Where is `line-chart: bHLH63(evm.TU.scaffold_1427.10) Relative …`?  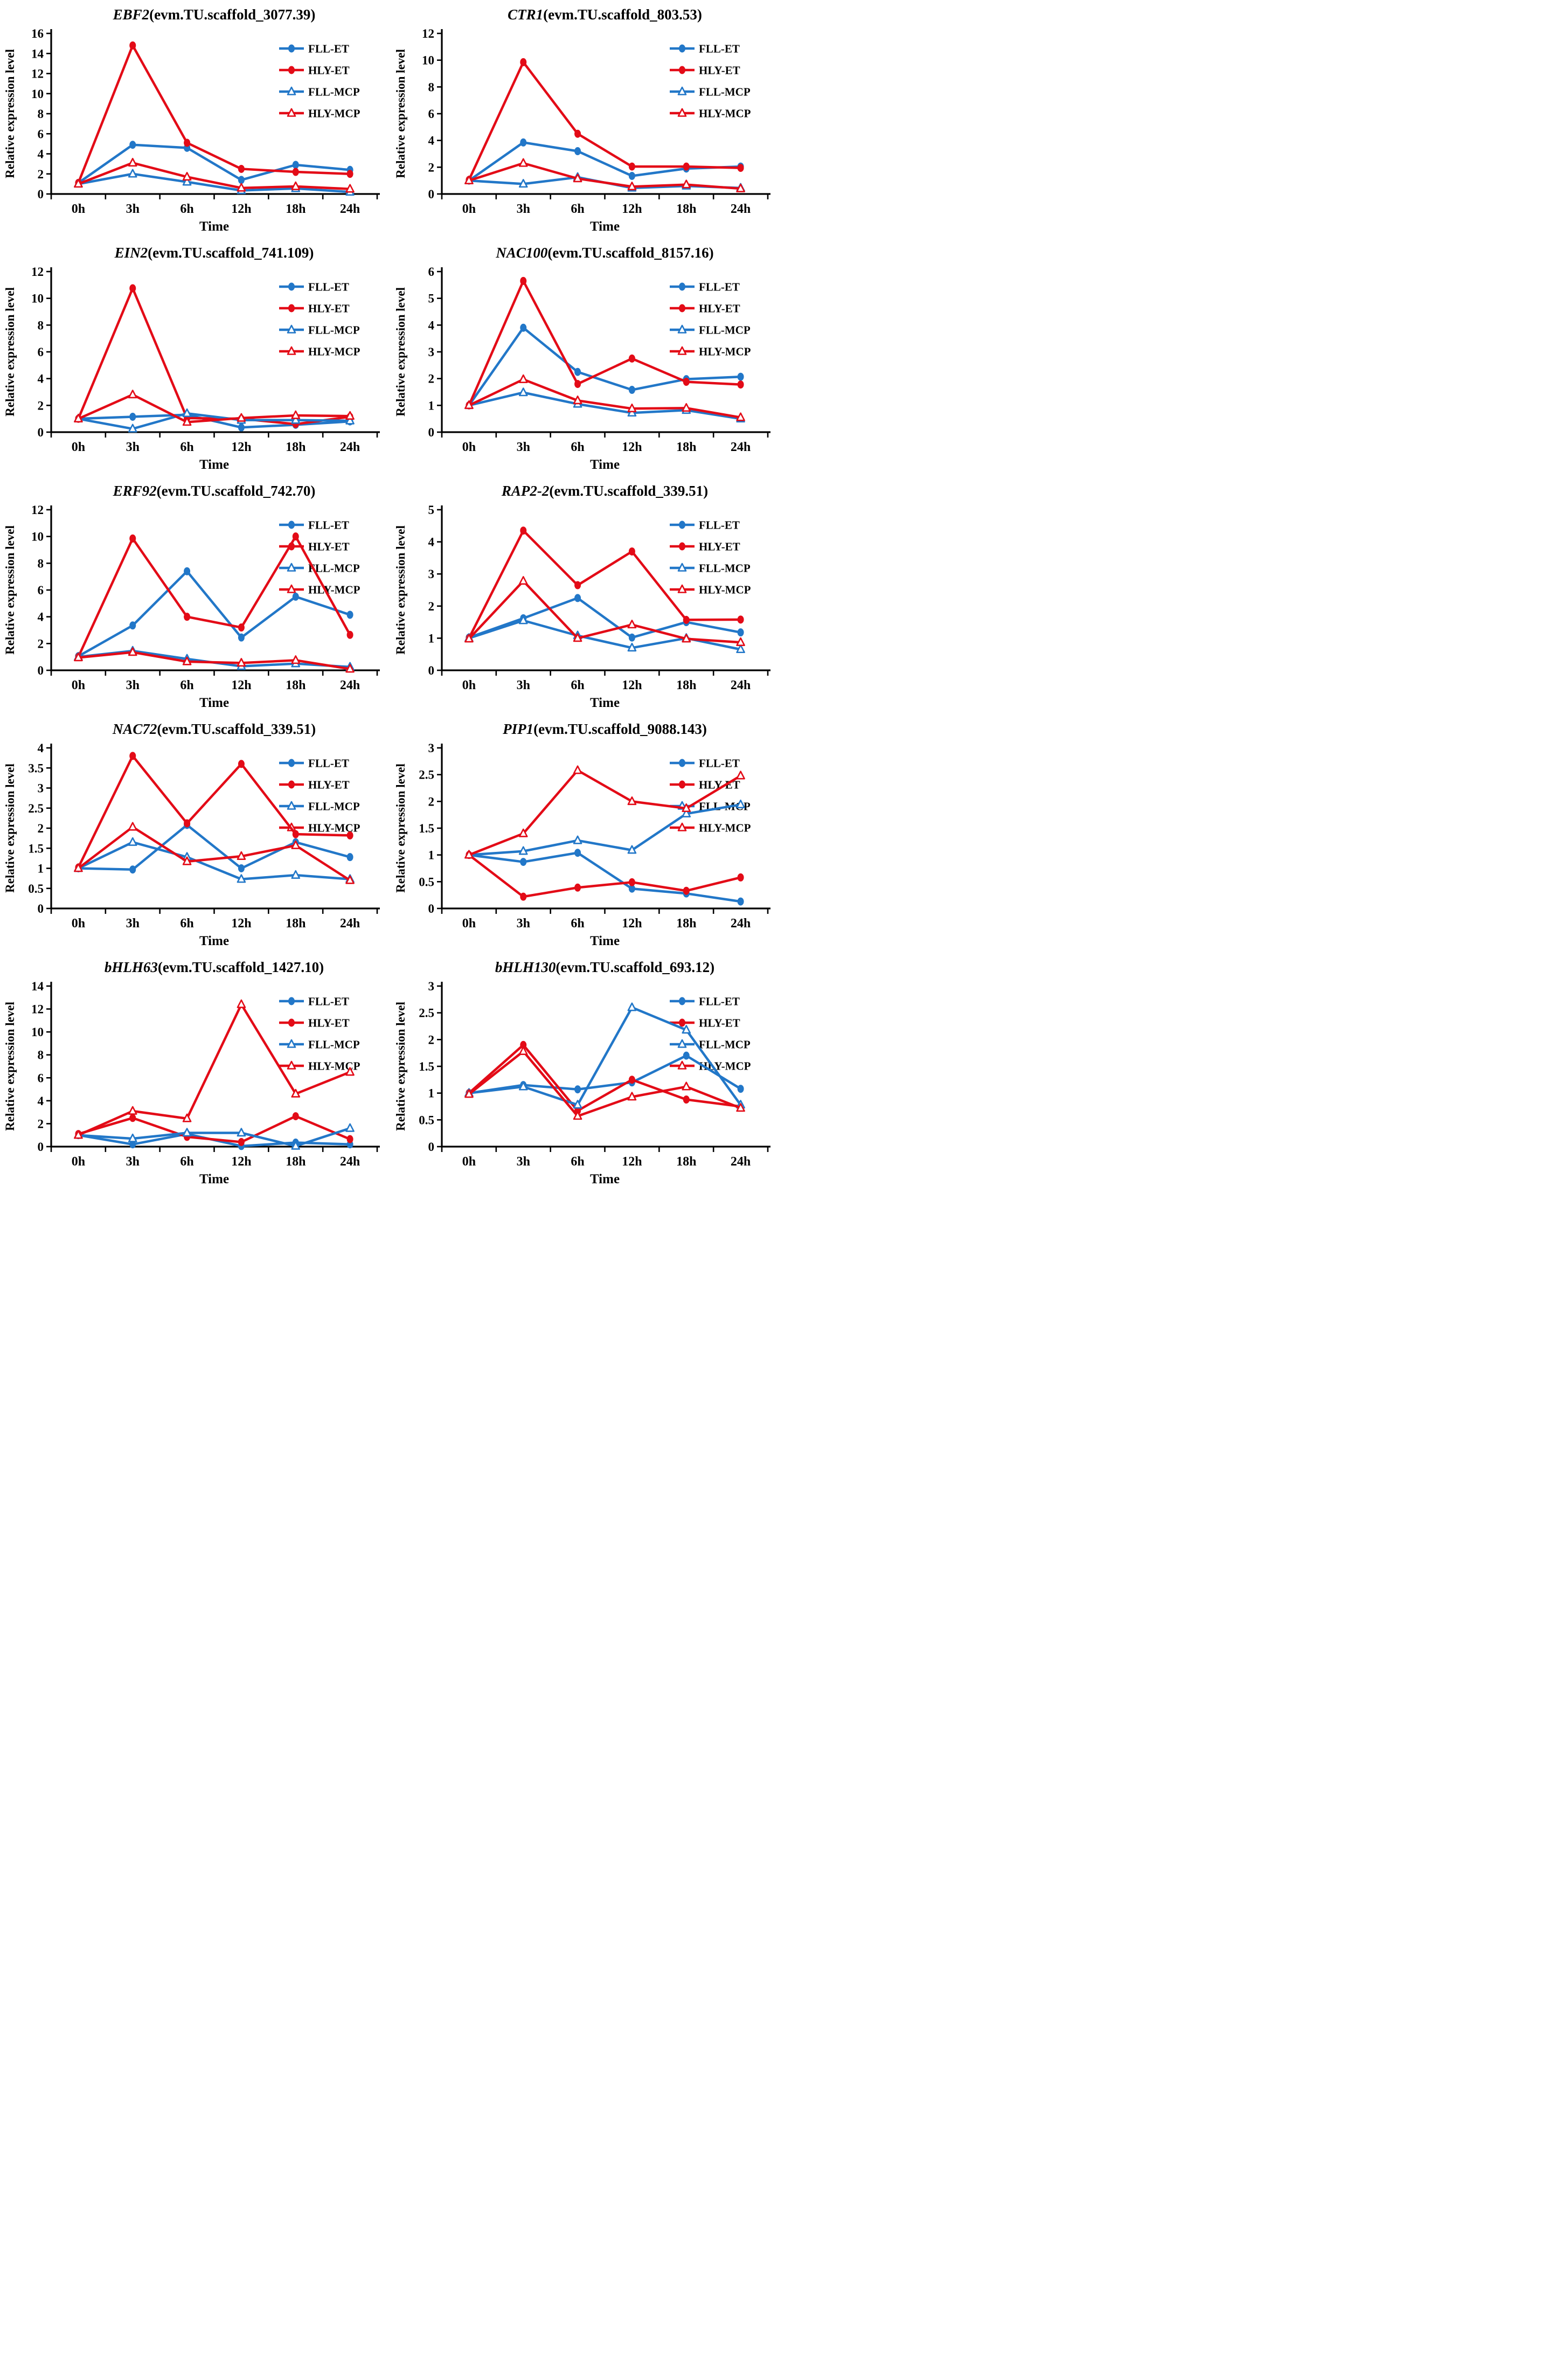 line-chart: bHLH63(evm.TU.scaffold_1427.10) Relative … is located at coordinates (191, 1072).